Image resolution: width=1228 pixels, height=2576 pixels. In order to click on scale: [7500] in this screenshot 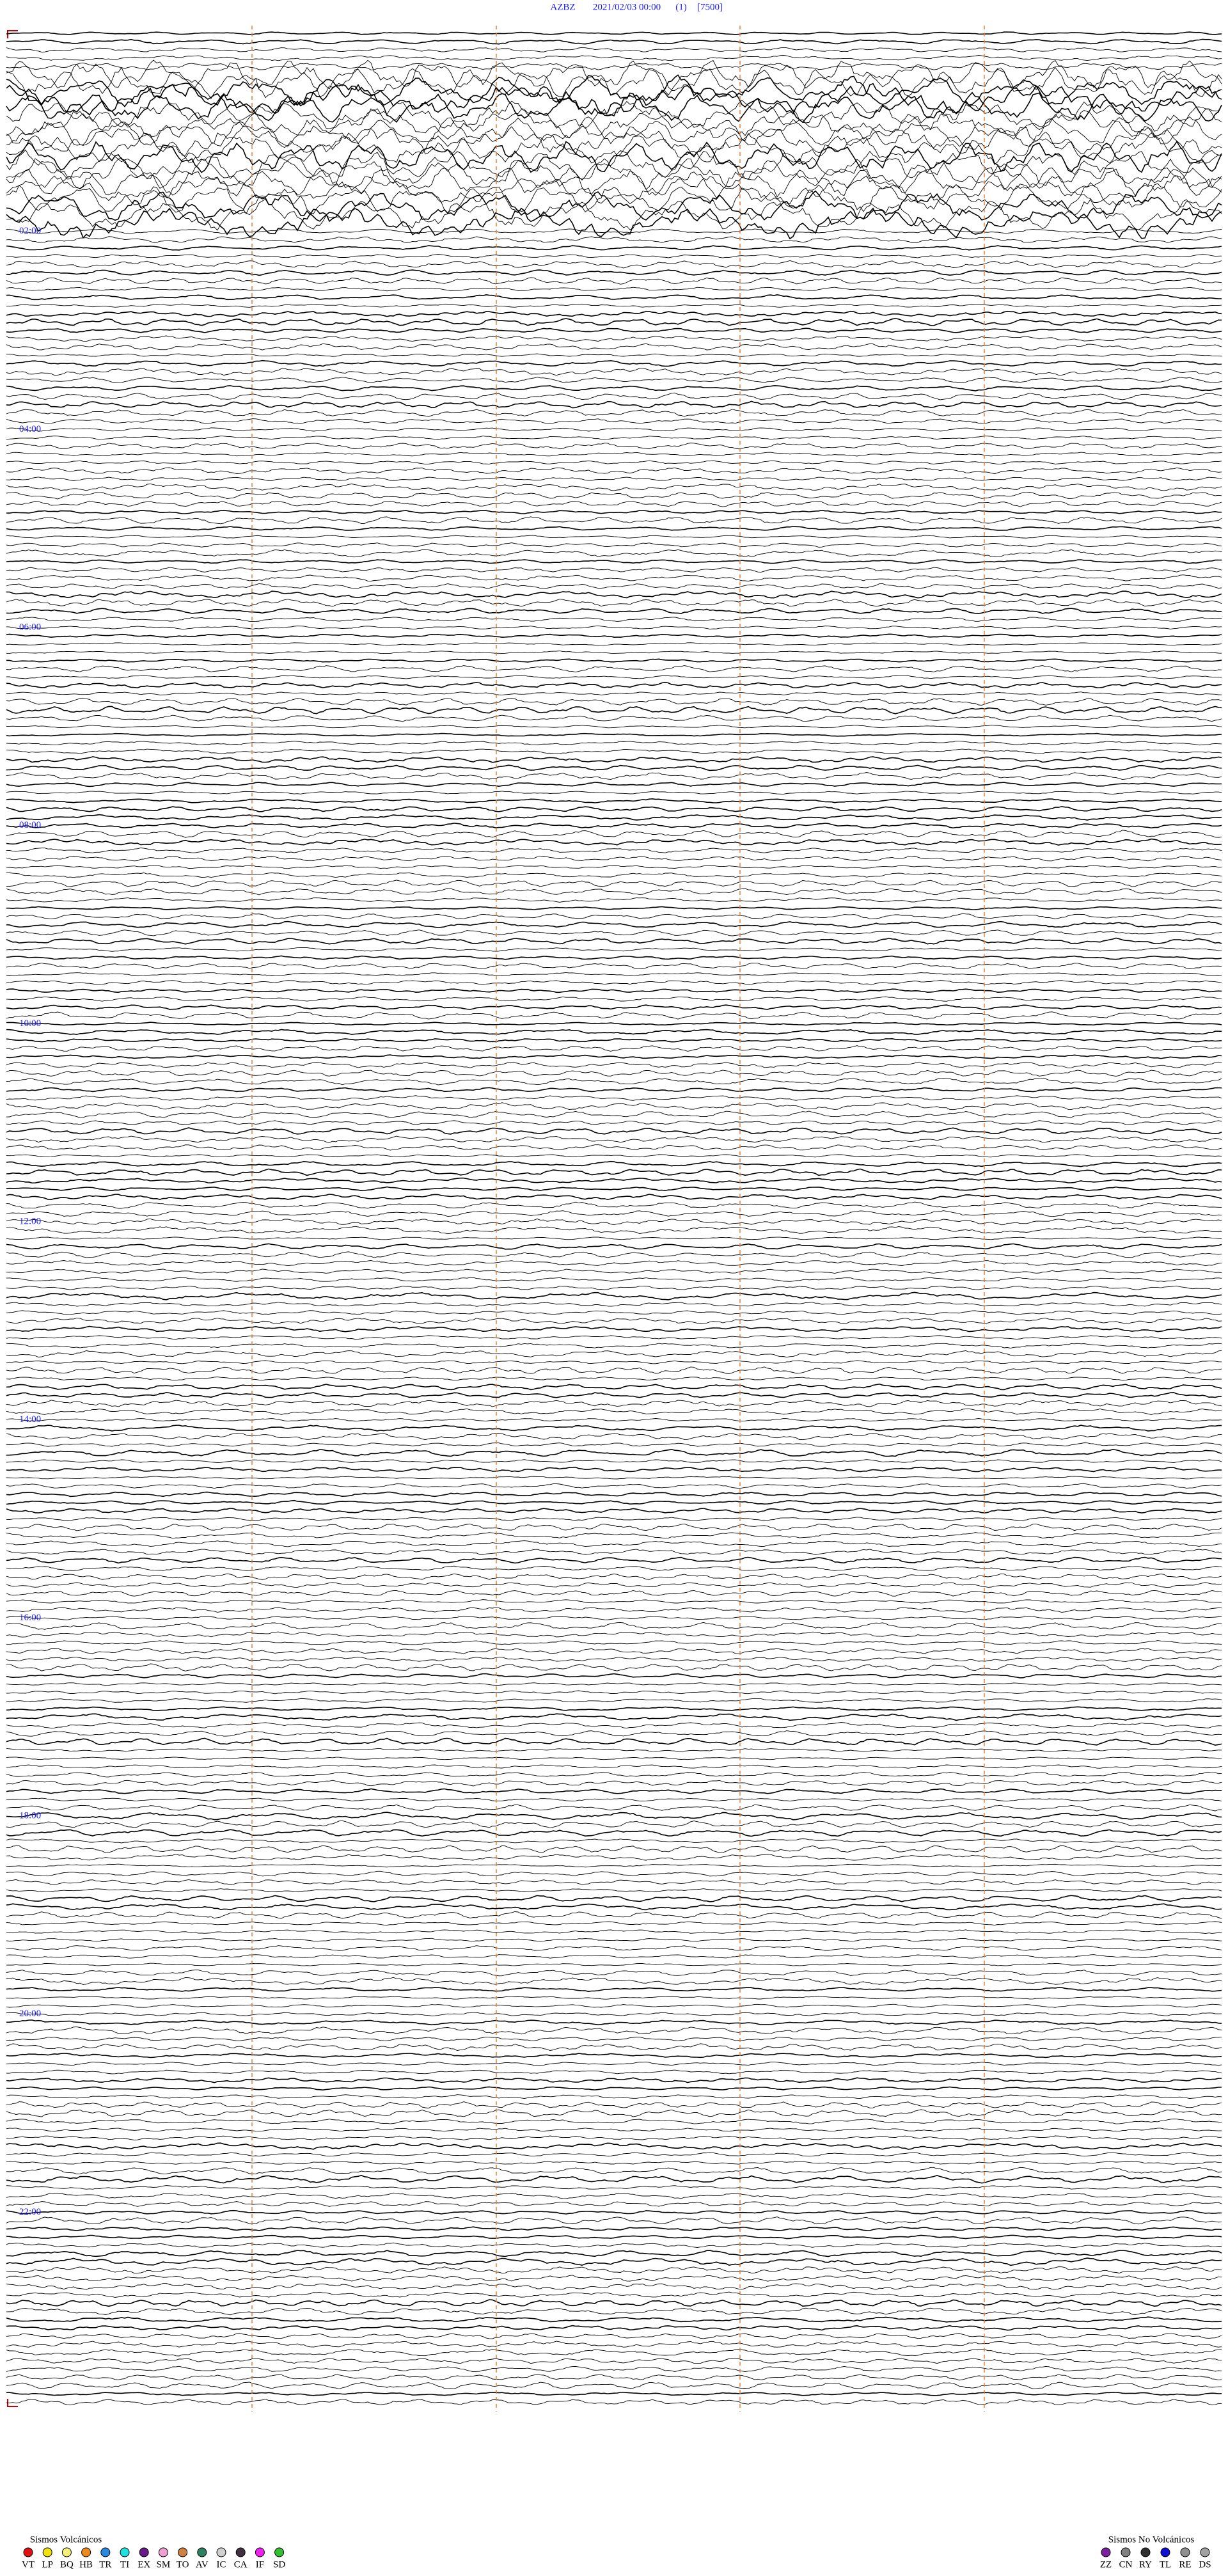, I will do `click(710, 7)`.